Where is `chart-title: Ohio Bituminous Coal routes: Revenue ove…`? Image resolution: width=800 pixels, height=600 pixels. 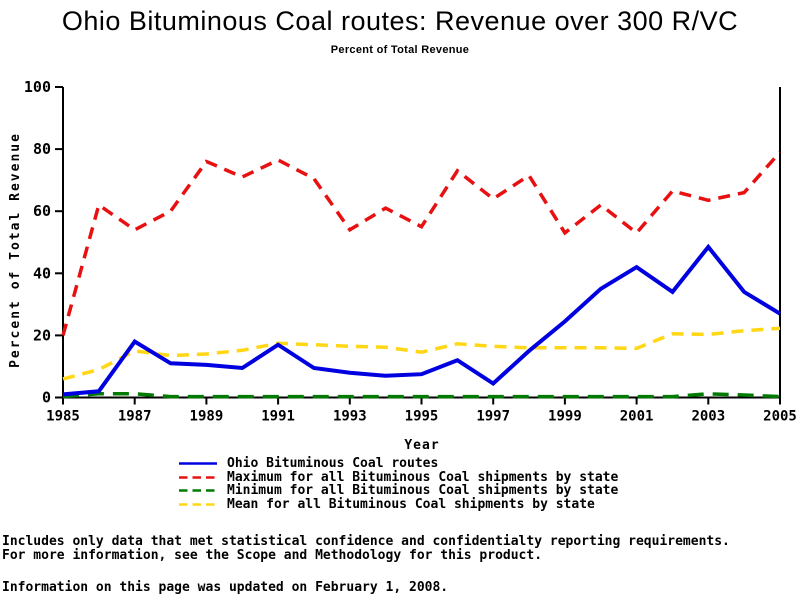 chart-title: Ohio Bituminous Coal routes: Revenue ove… is located at coordinates (400, 21).